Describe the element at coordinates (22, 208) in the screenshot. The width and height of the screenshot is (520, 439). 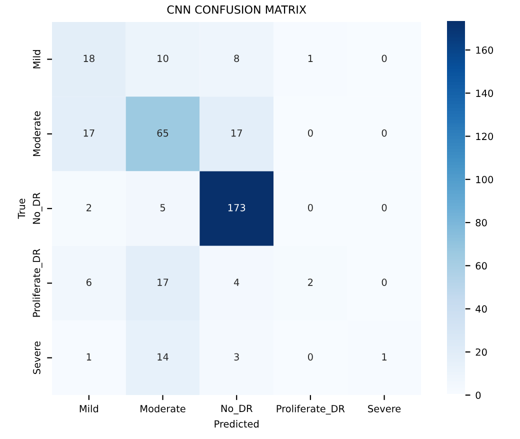
I see `y-axis-title: True` at that location.